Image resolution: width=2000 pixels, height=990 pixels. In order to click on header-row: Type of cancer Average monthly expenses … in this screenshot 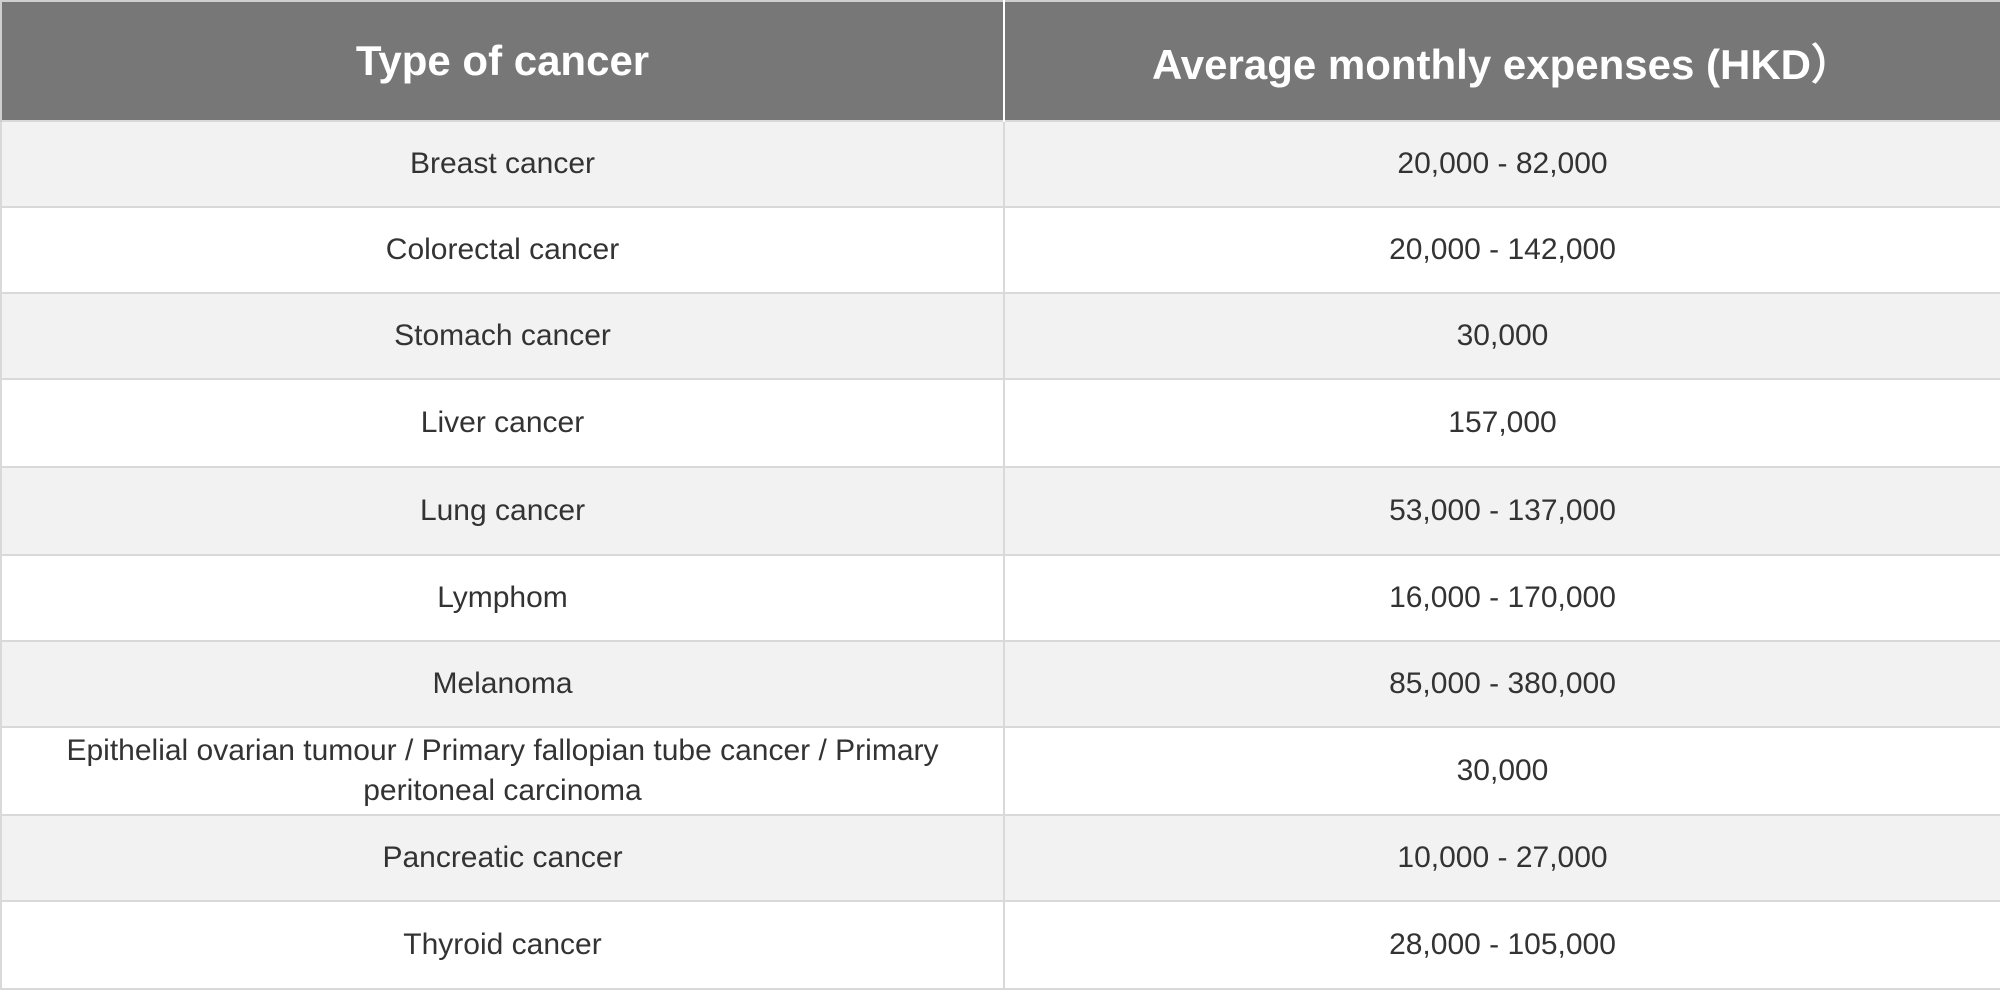, I will do `click(1000, 60)`.